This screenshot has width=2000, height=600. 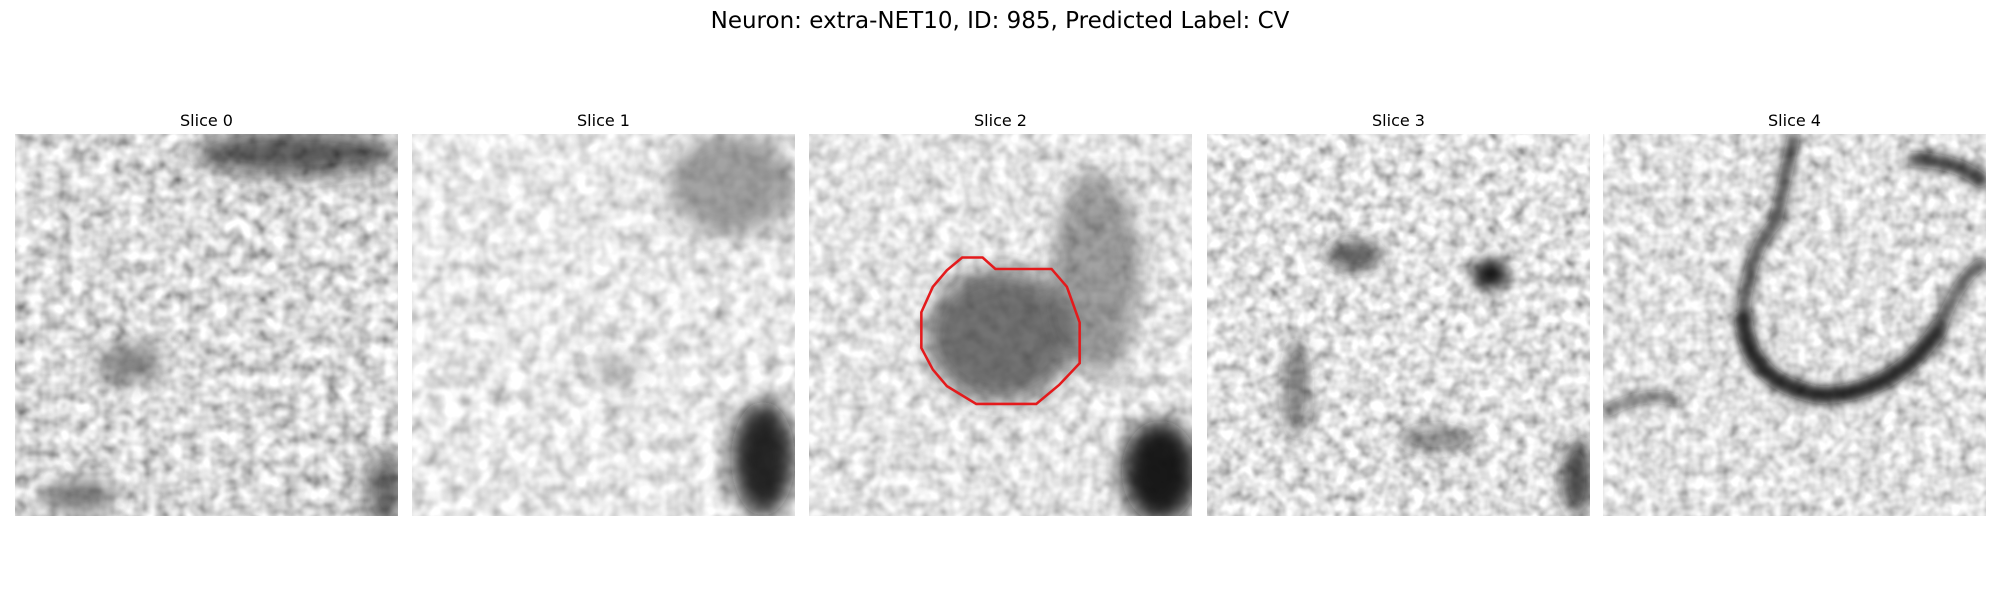 I want to click on slice-label: Slice 0, so click(x=206, y=120).